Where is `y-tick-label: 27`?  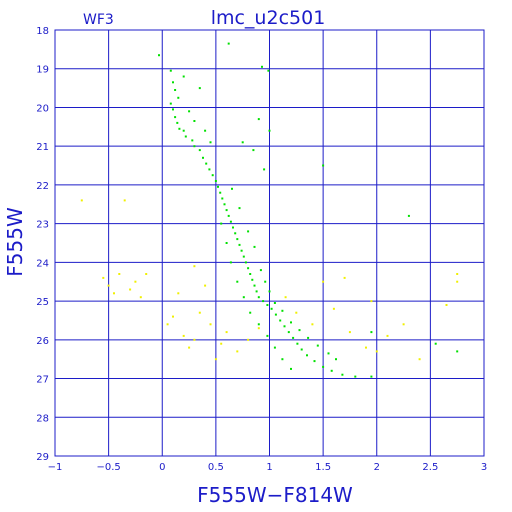
y-tick-label: 27 is located at coordinates (42, 380).